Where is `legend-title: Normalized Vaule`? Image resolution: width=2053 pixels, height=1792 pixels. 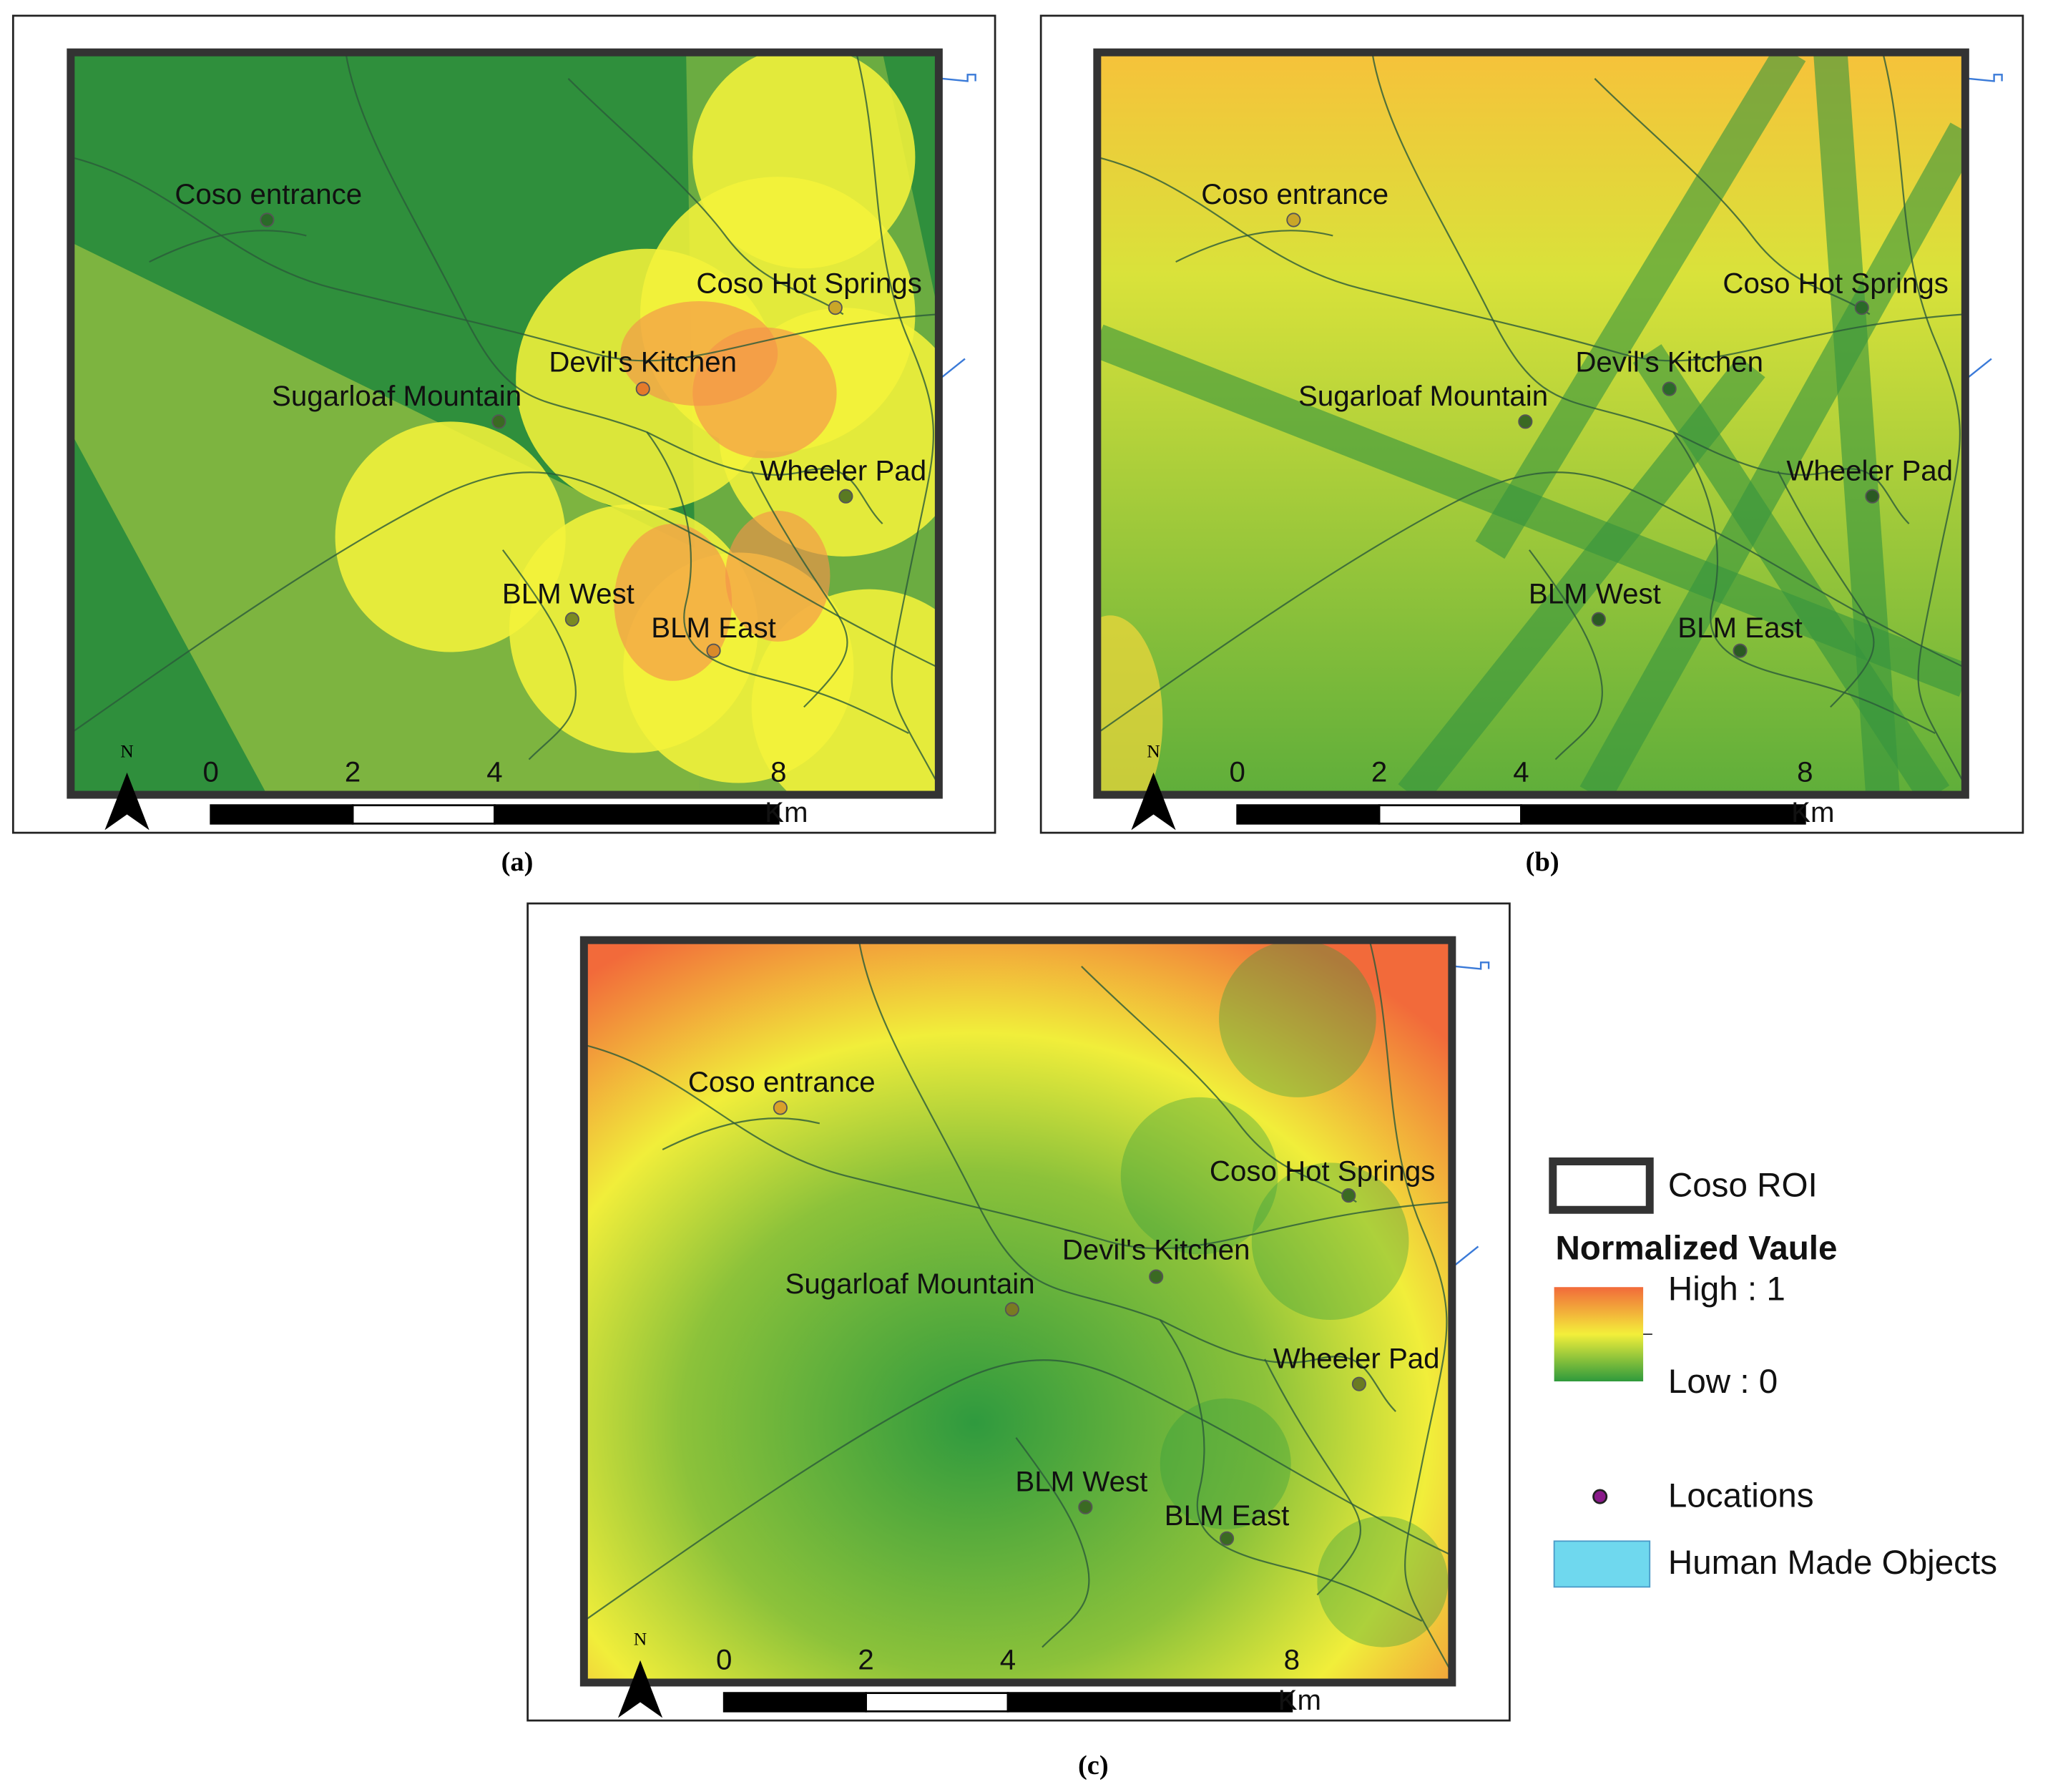
legend-title: Normalized Vaule is located at coordinates (1696, 1249).